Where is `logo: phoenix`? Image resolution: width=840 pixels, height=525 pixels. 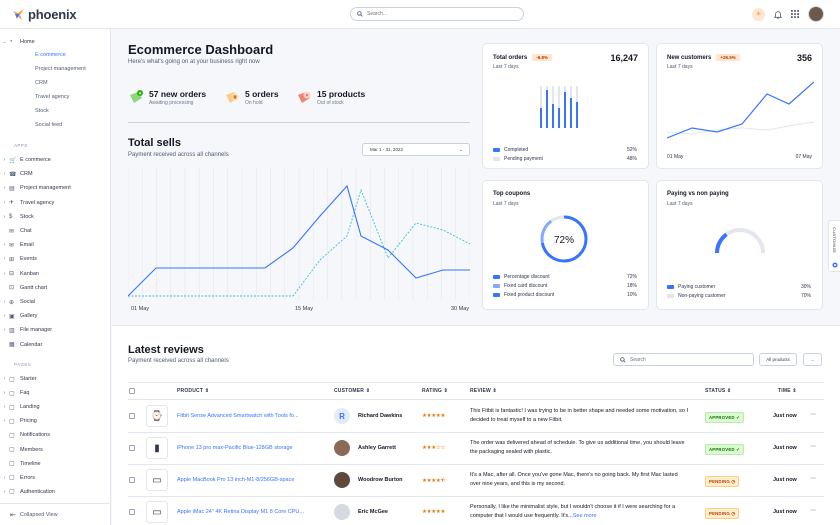 logo: phoenix is located at coordinates (44, 14).